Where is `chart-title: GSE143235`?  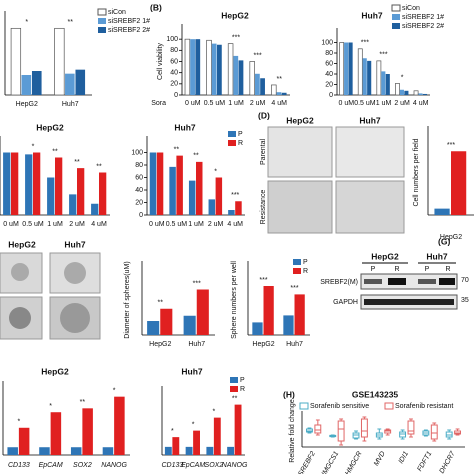 chart-title: GSE143235 is located at coordinates (375, 394).